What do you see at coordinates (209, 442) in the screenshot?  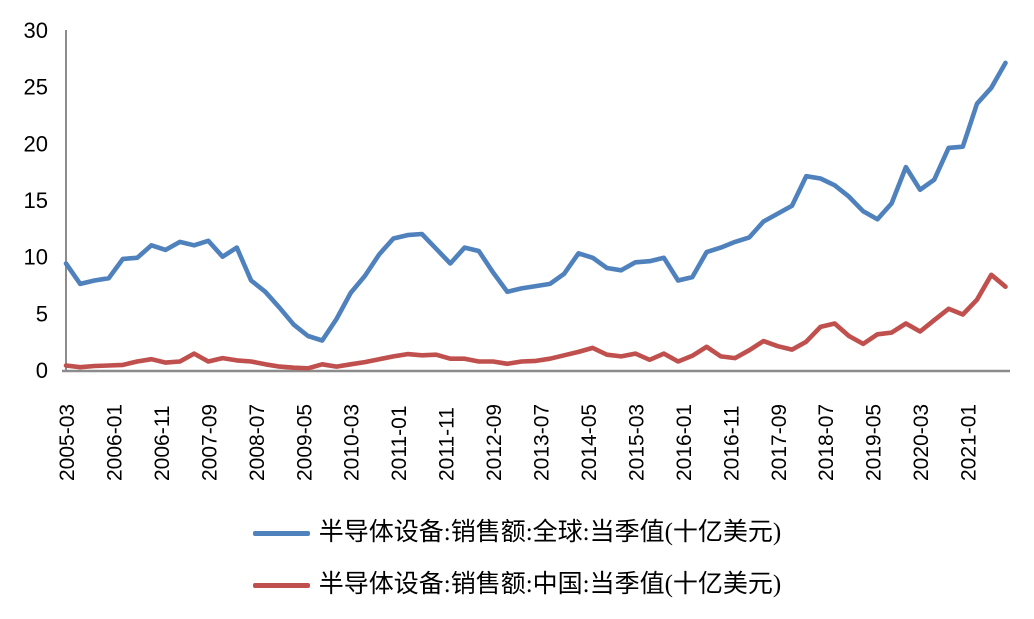 I see `x-axis-tick-label: 2007-09` at bounding box center [209, 442].